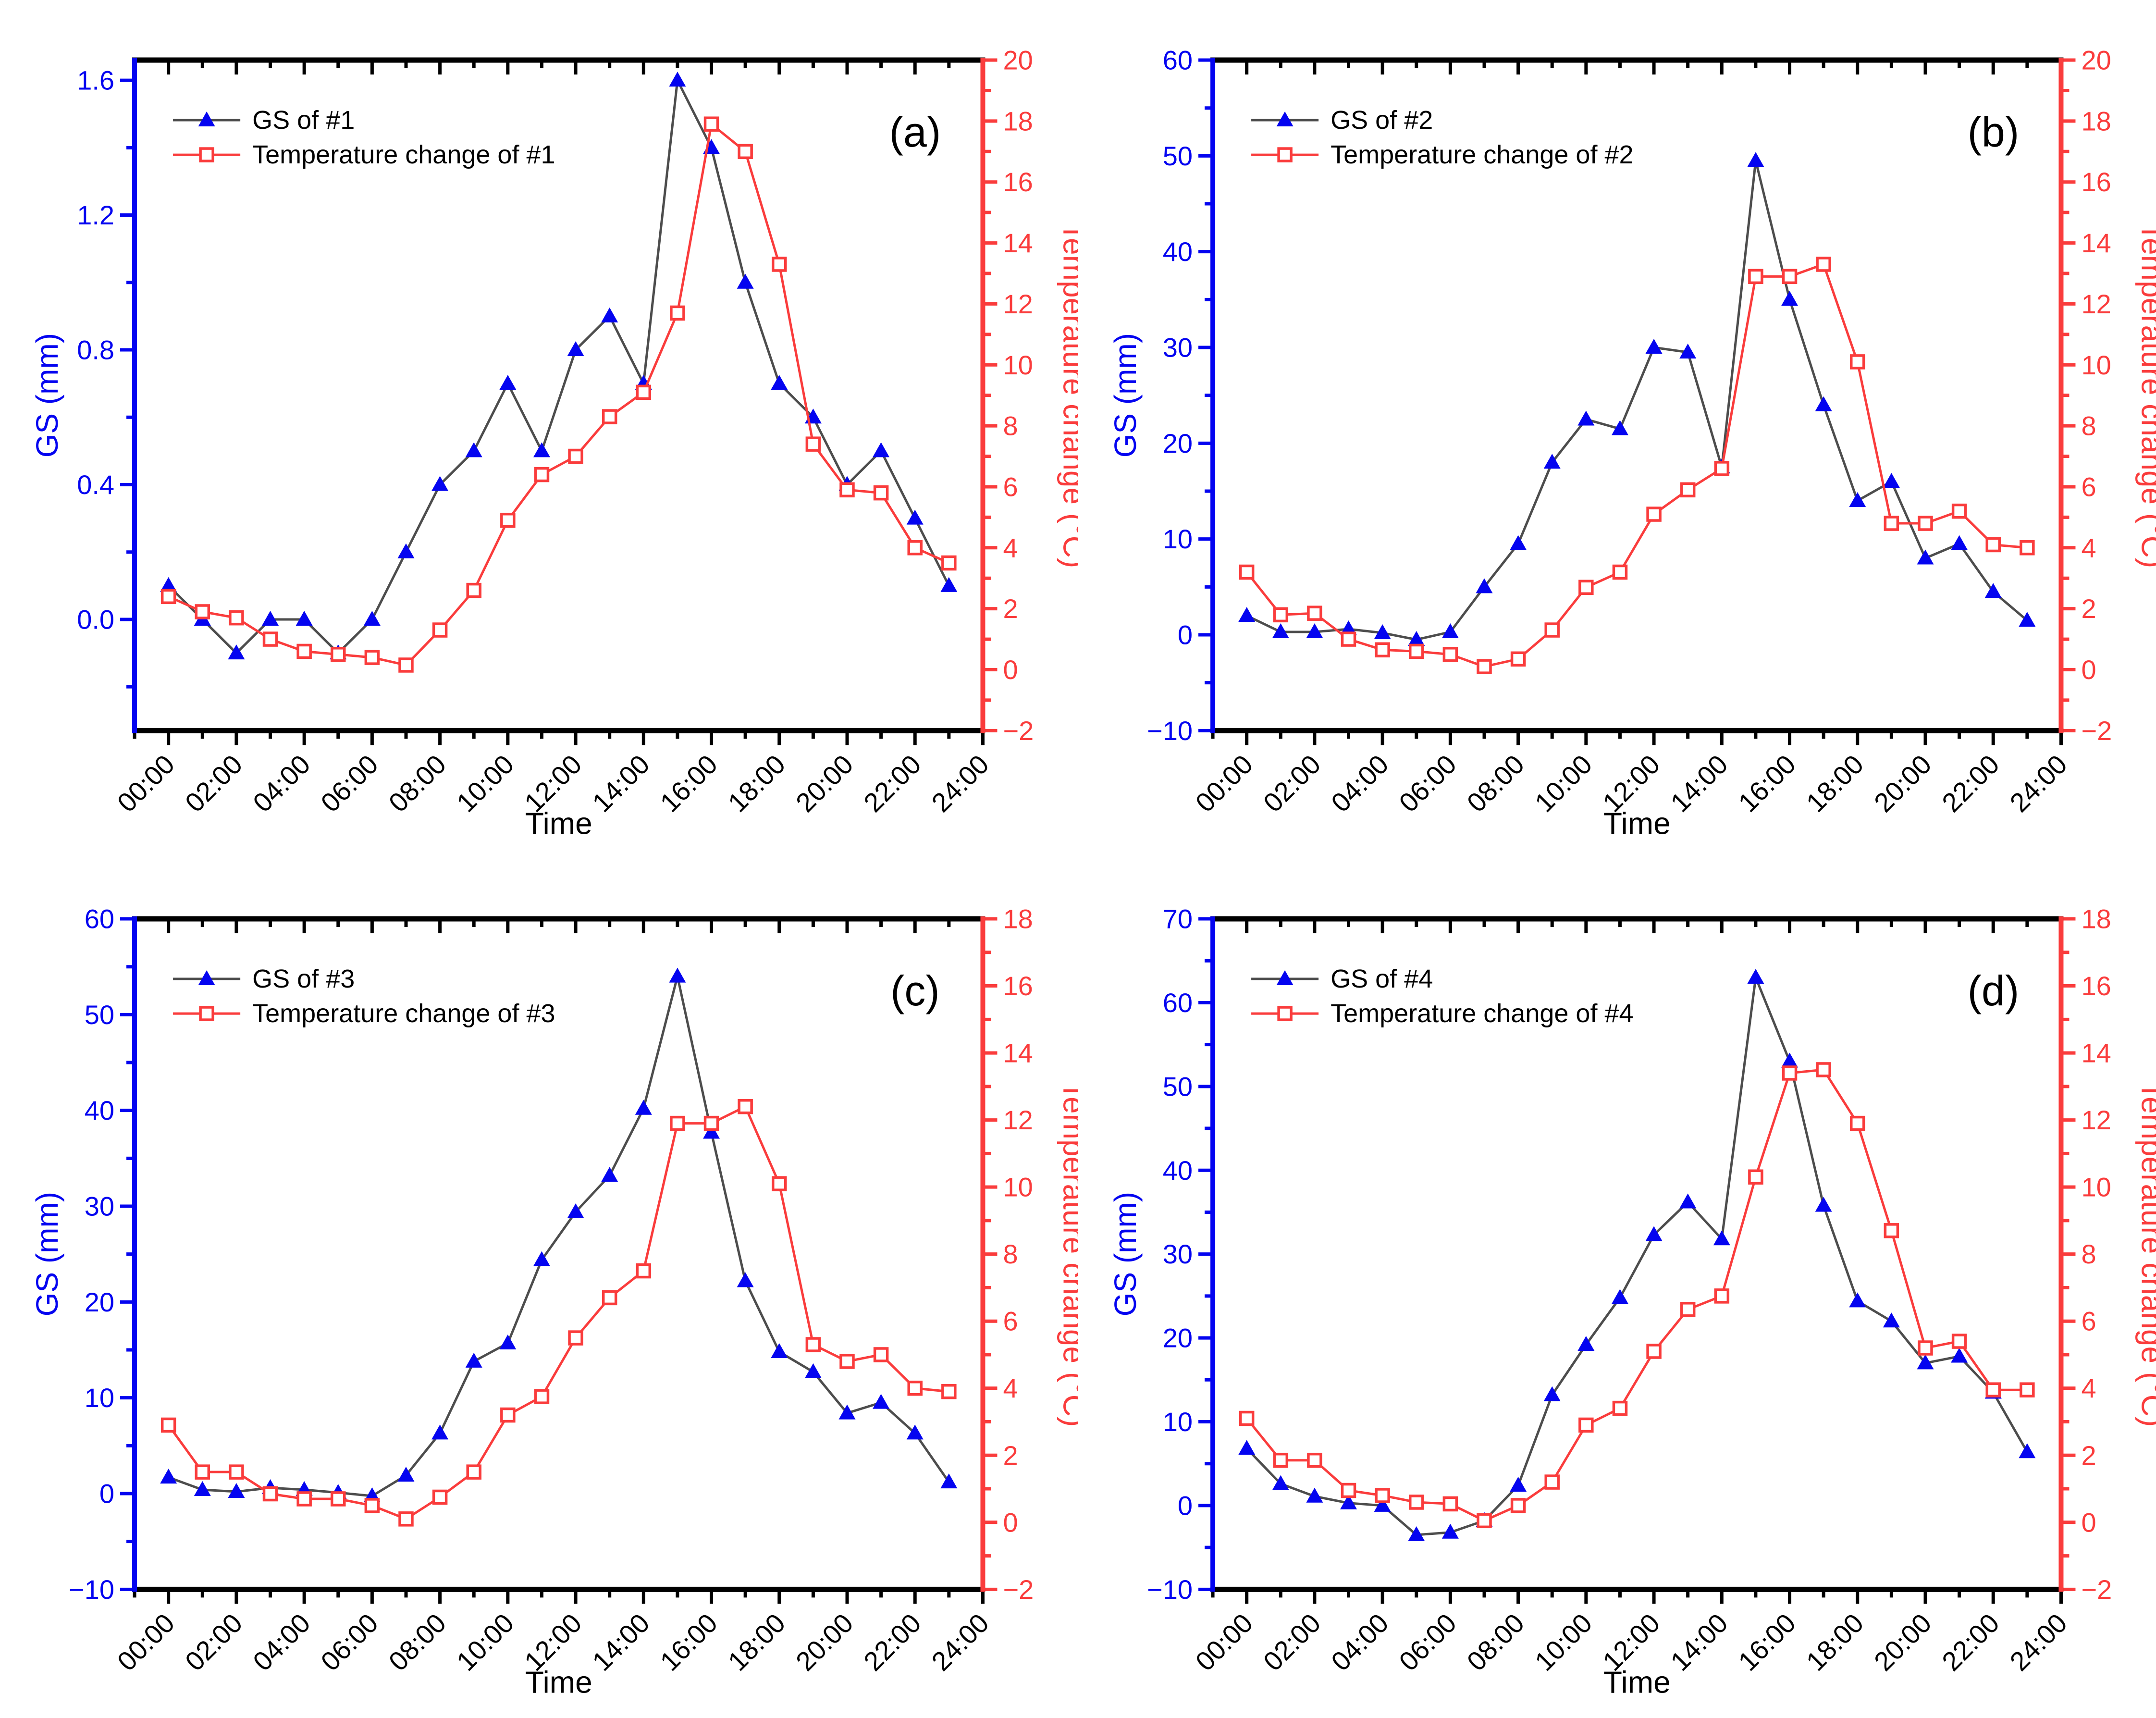 The image size is (2156, 1718). Describe the element at coordinates (95, 215) in the screenshot. I see `left-tick-label: 1.2` at that location.